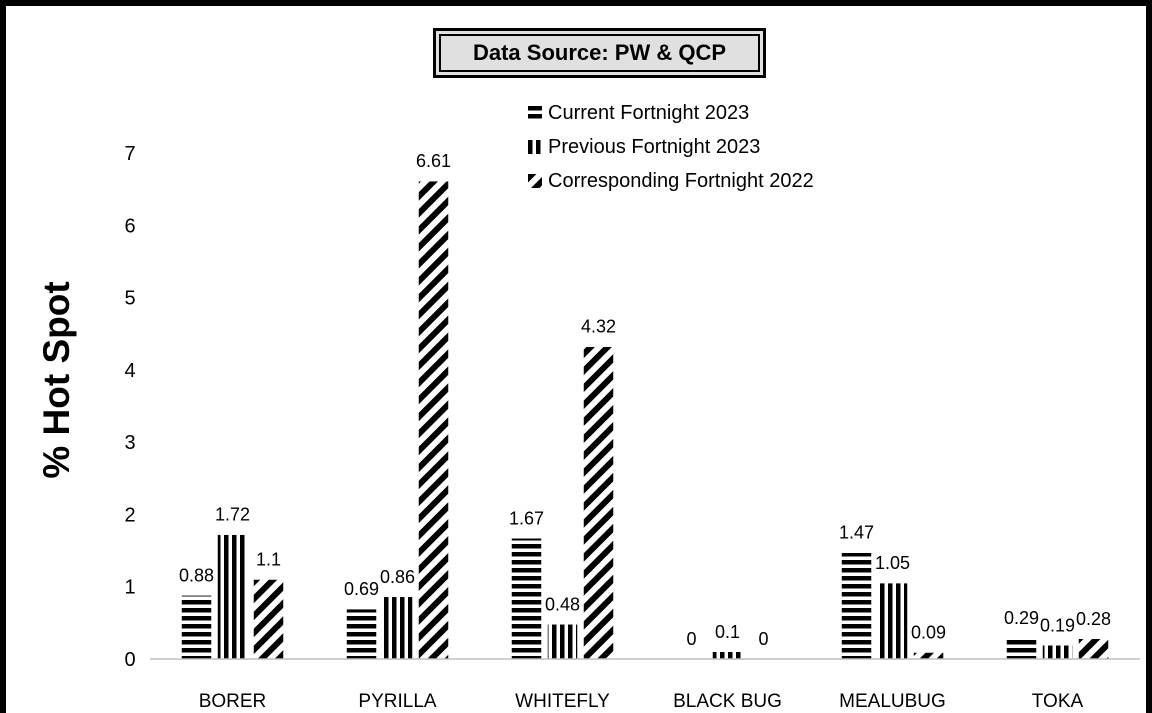  I want to click on bar-value-label: 1.47, so click(856, 533).